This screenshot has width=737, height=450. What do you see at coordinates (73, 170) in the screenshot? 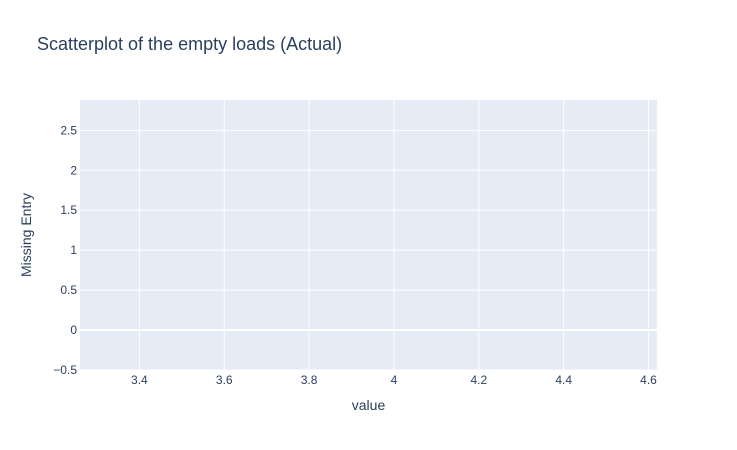
I see `y-tick-label: 2` at bounding box center [73, 170].